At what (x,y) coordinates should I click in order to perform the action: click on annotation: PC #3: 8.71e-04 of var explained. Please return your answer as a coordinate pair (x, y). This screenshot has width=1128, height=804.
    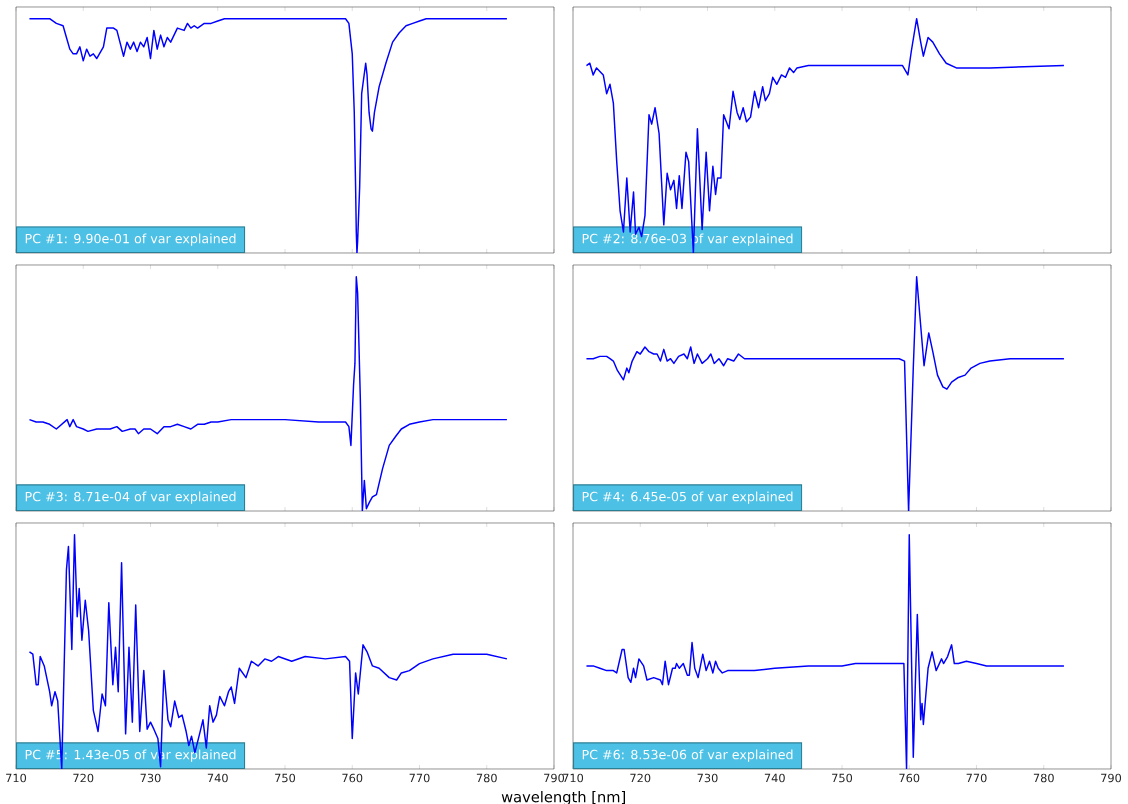
    Looking at the image, I should click on (130, 497).